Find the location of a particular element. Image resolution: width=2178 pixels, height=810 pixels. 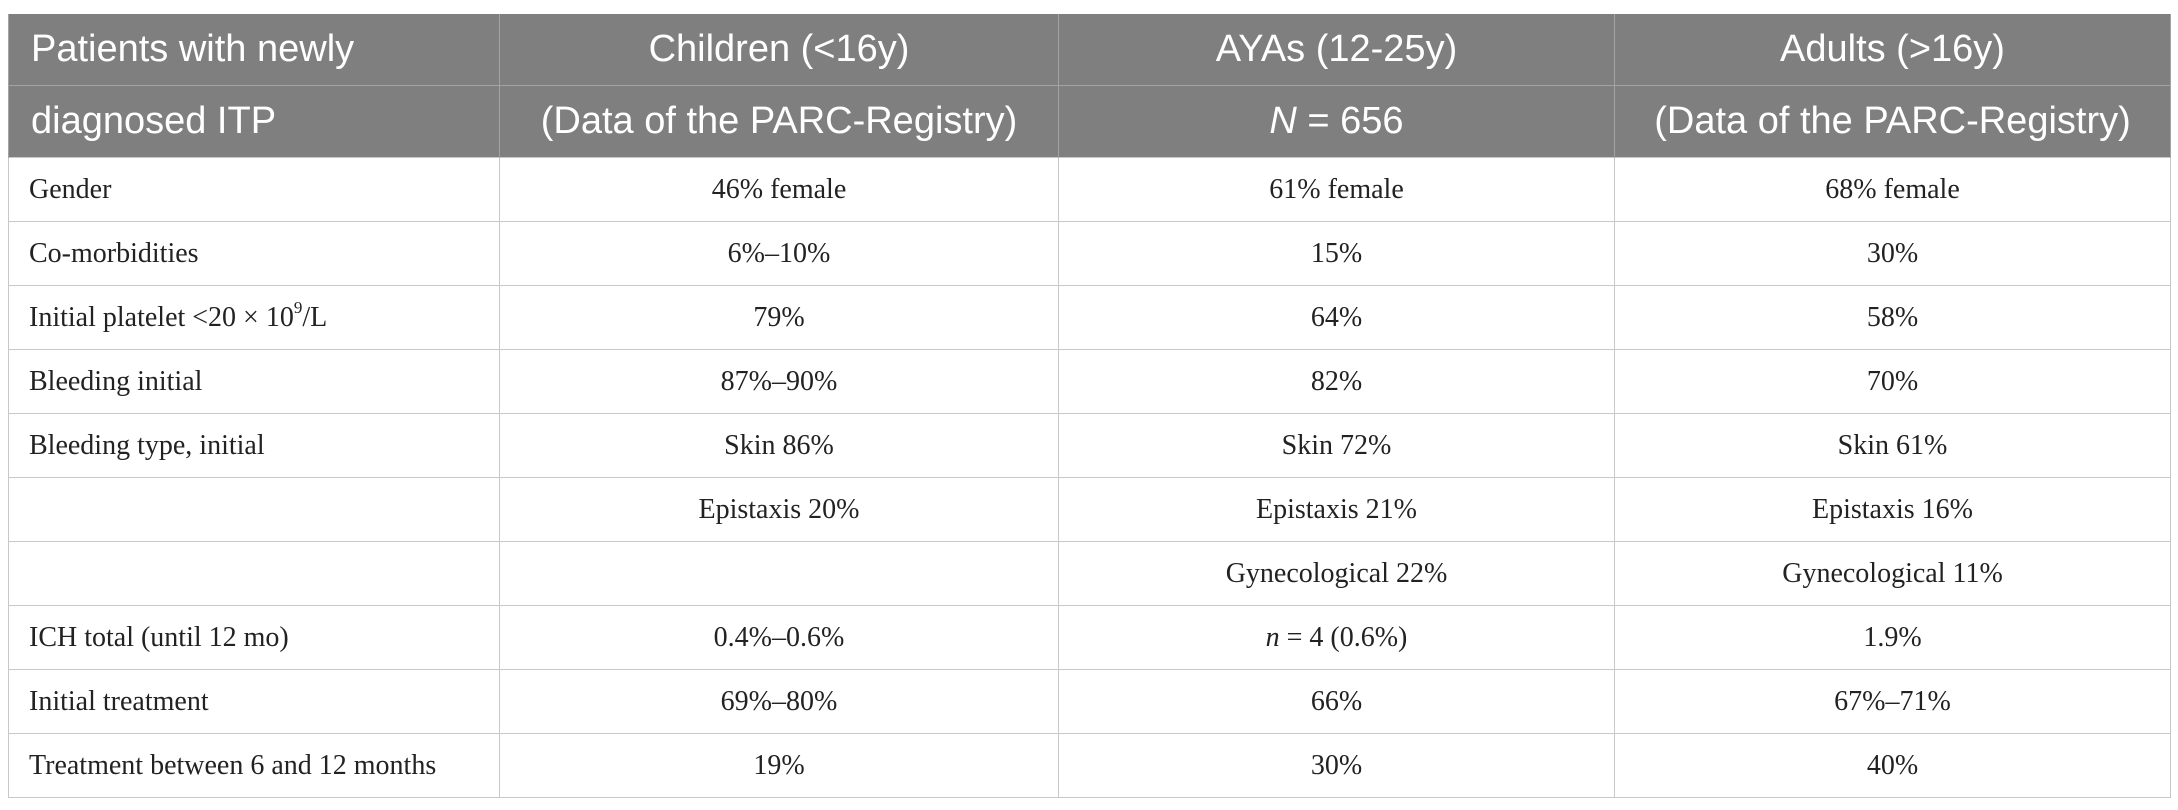

cell-ayas: Skin 72% is located at coordinates (1336, 445).